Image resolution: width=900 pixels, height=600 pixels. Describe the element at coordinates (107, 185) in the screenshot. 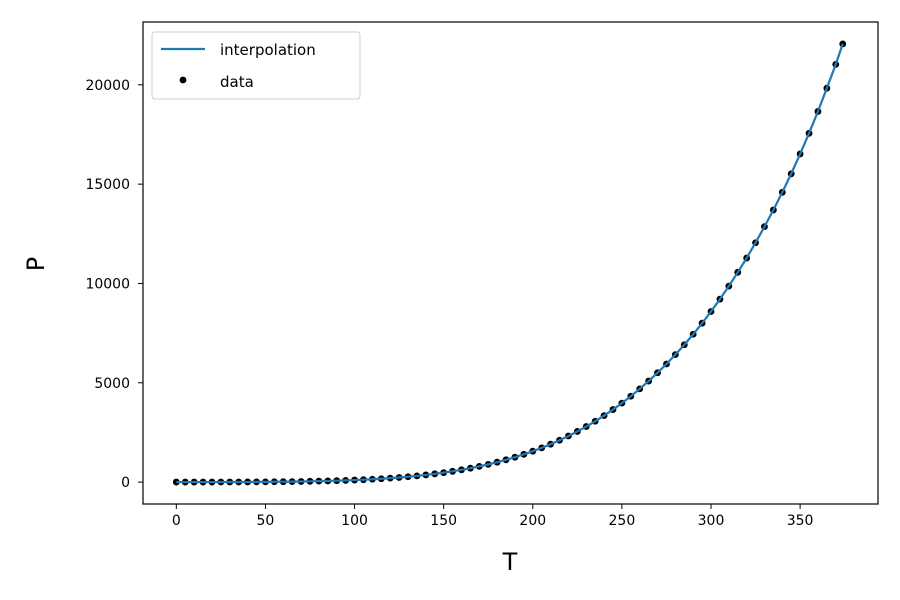

I see `y-tick-label: 15000` at that location.